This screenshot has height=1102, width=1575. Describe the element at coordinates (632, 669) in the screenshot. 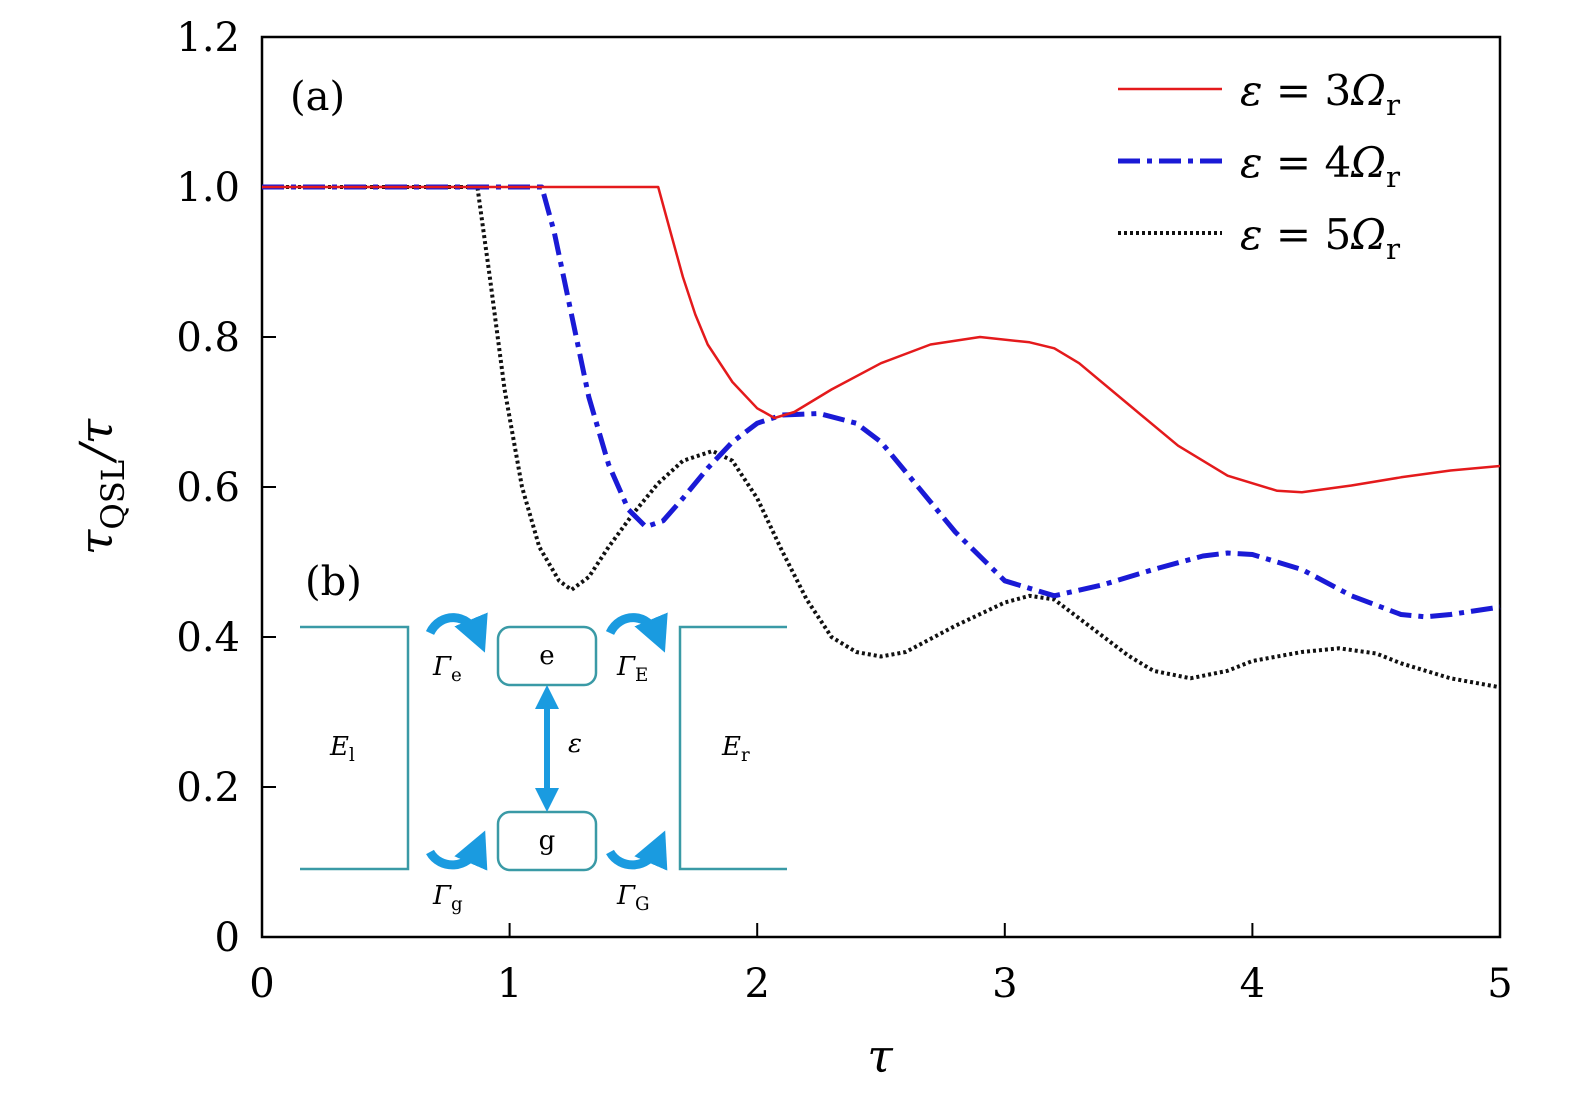

I see `gamma-E-label: ΓE` at that location.